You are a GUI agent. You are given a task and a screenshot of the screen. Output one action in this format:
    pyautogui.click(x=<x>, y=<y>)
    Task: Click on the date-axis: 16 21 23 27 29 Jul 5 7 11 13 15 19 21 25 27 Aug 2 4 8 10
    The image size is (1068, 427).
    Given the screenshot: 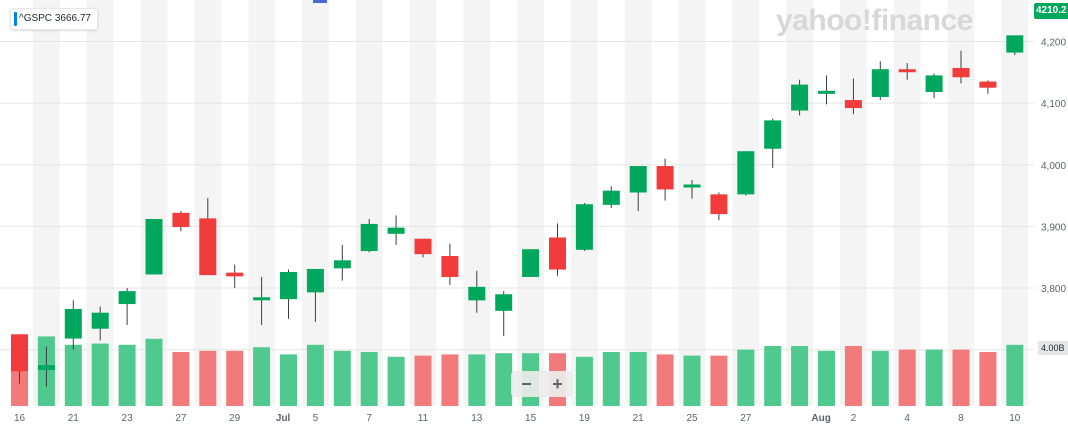 What is the action you would take?
    pyautogui.click(x=517, y=418)
    